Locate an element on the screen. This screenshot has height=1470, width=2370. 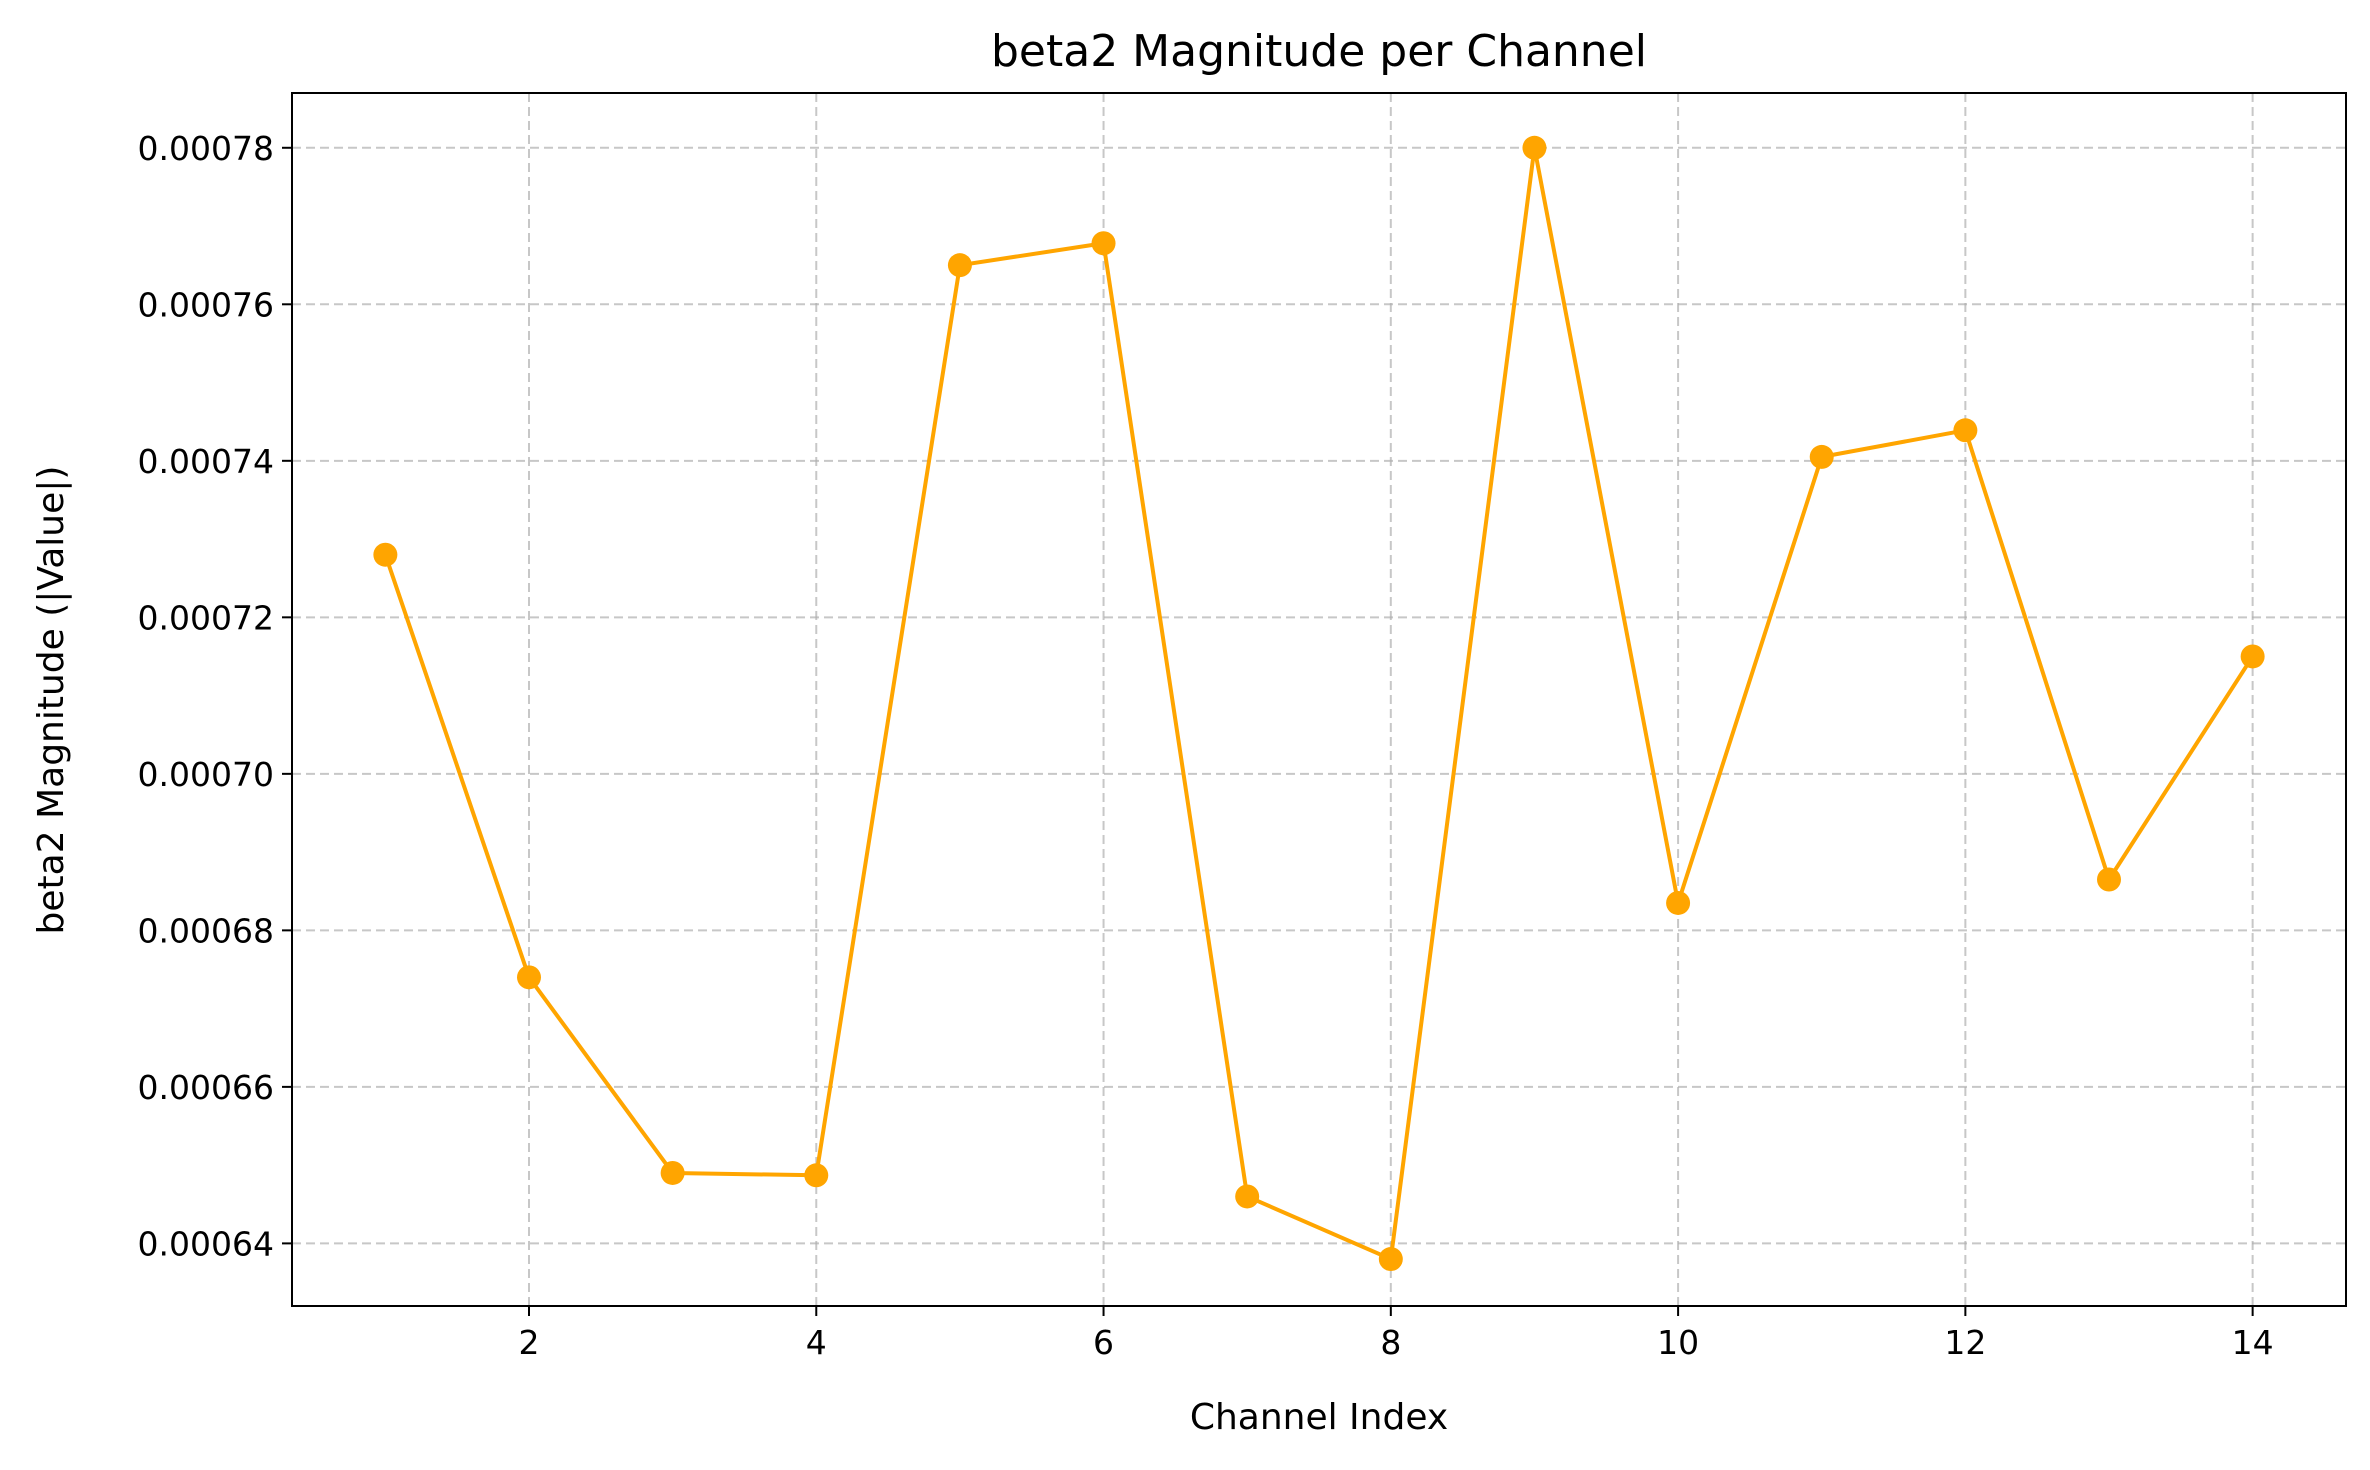
x-tick-label: 10 is located at coordinates (1678, 1342).